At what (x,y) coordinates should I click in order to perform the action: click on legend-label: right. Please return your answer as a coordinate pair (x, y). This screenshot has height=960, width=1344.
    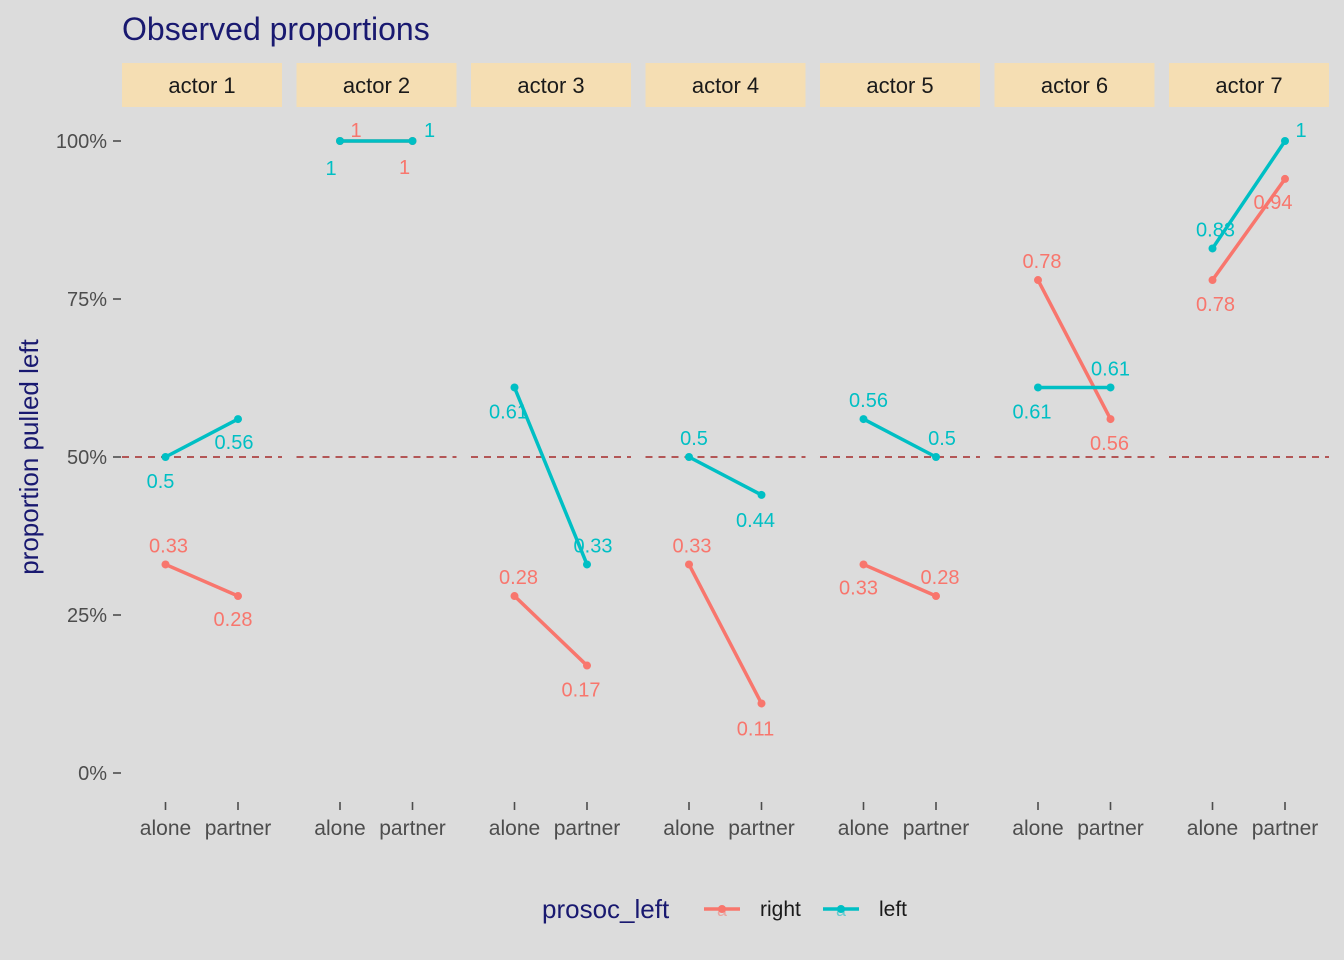
    Looking at the image, I should click on (780, 909).